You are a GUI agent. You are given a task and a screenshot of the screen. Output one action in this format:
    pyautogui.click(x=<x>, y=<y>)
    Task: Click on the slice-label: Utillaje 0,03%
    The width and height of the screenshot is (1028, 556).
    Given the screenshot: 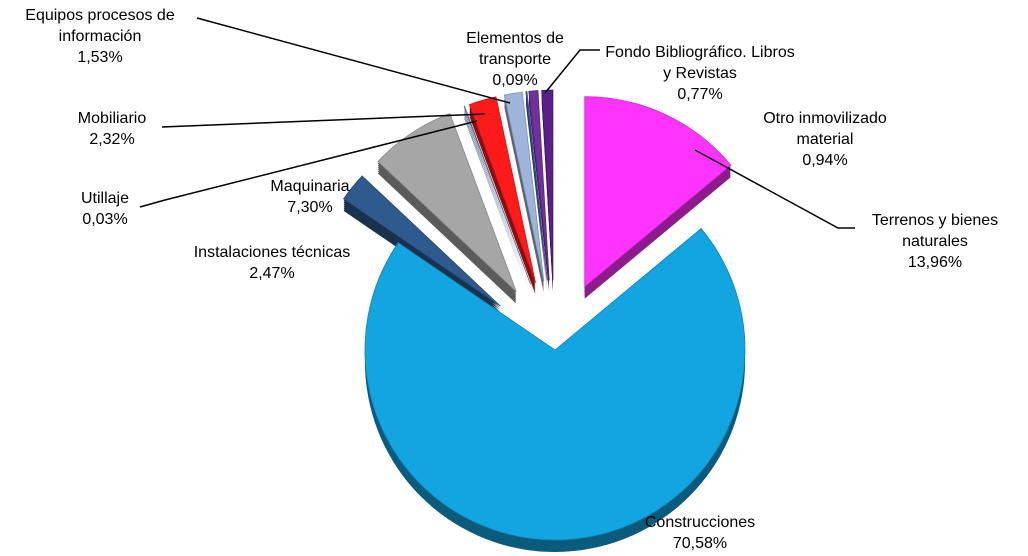 What is the action you would take?
    pyautogui.click(x=105, y=209)
    